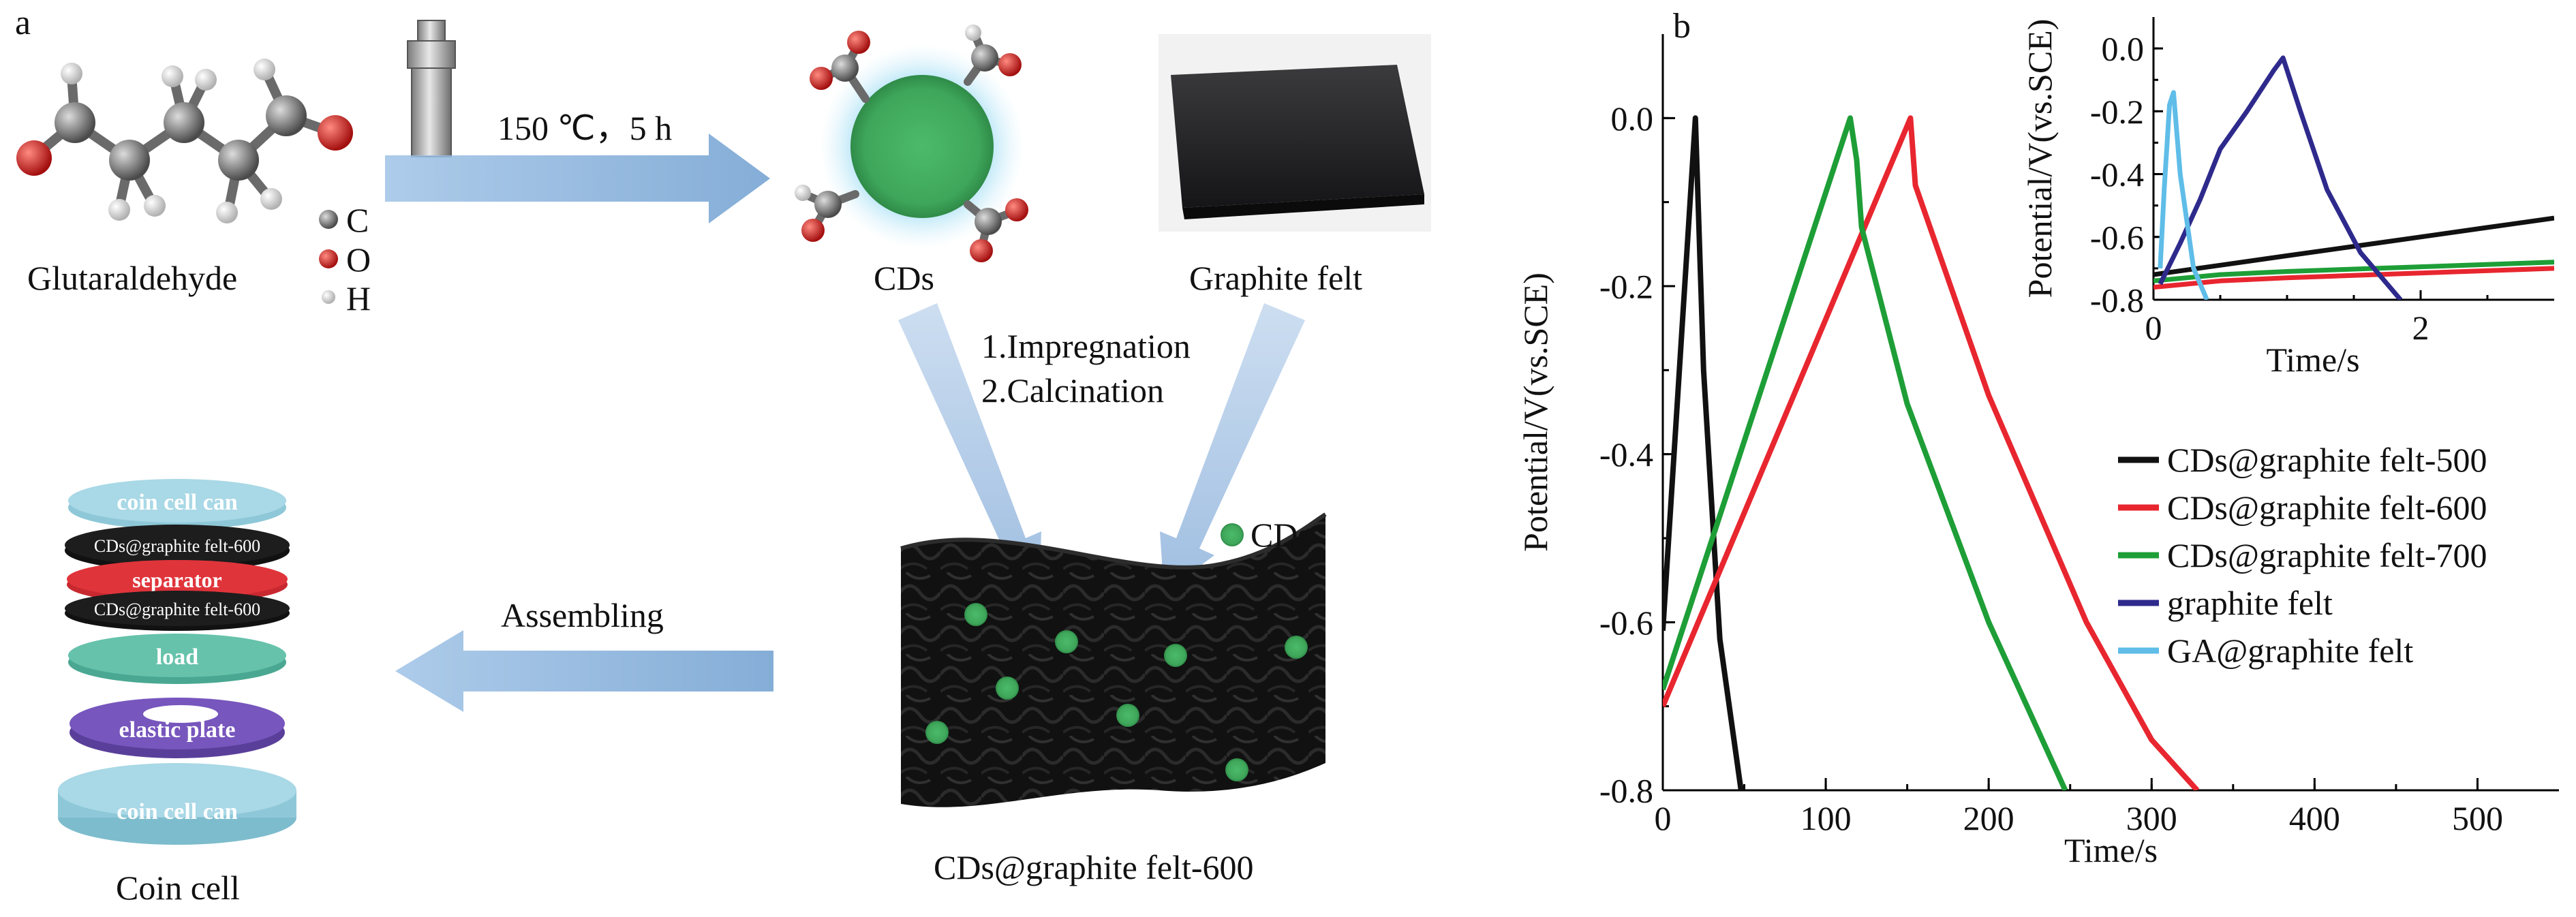 The height and width of the screenshot is (917, 2576). I want to click on coin-cell-label: Coin cell, so click(178, 888).